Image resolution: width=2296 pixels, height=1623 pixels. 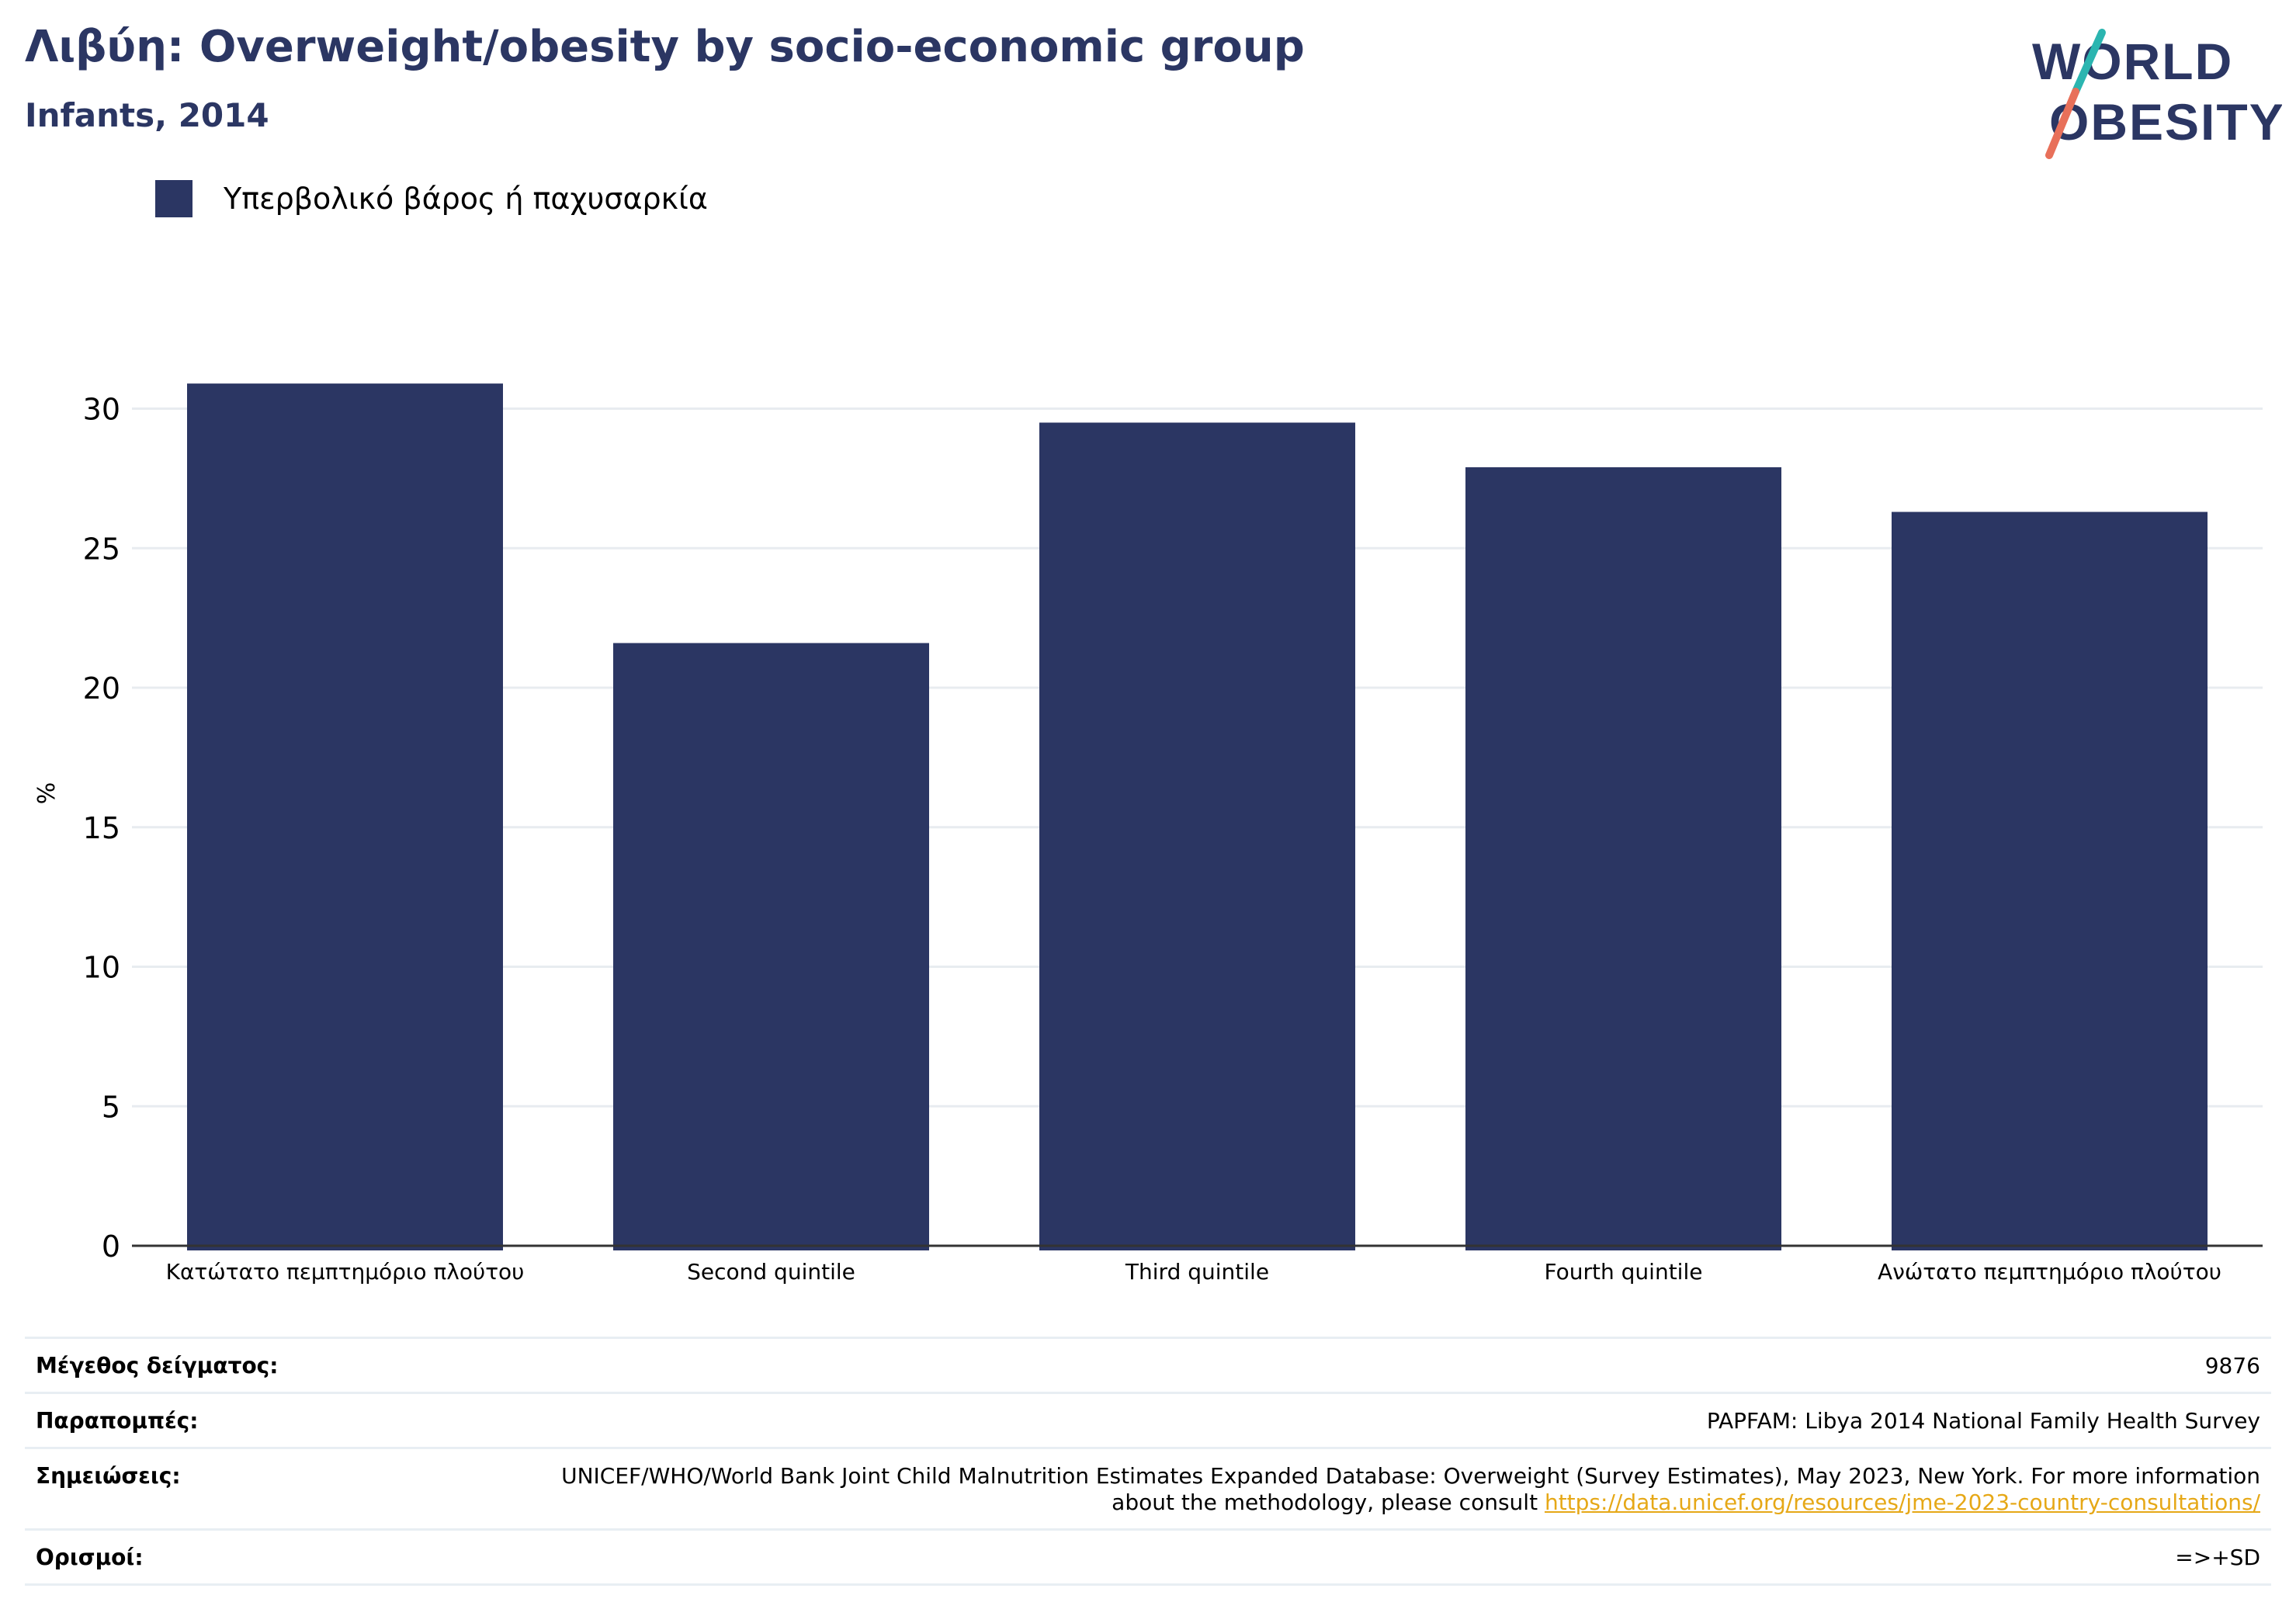 What do you see at coordinates (345, 1272) in the screenshot?
I see `x-tick-label: Κατώτατο πεμπτημόριο πλούτου` at bounding box center [345, 1272].